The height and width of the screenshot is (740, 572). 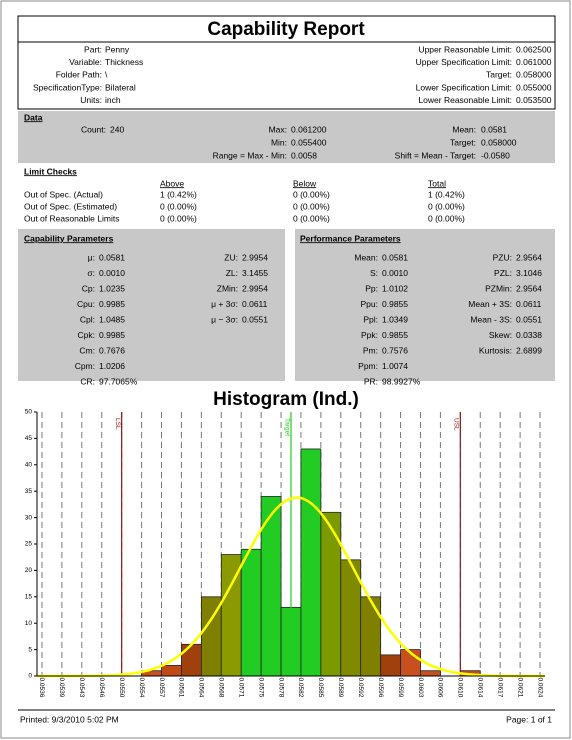 I want to click on field-label: Range = Max - Min:, so click(x=250, y=155).